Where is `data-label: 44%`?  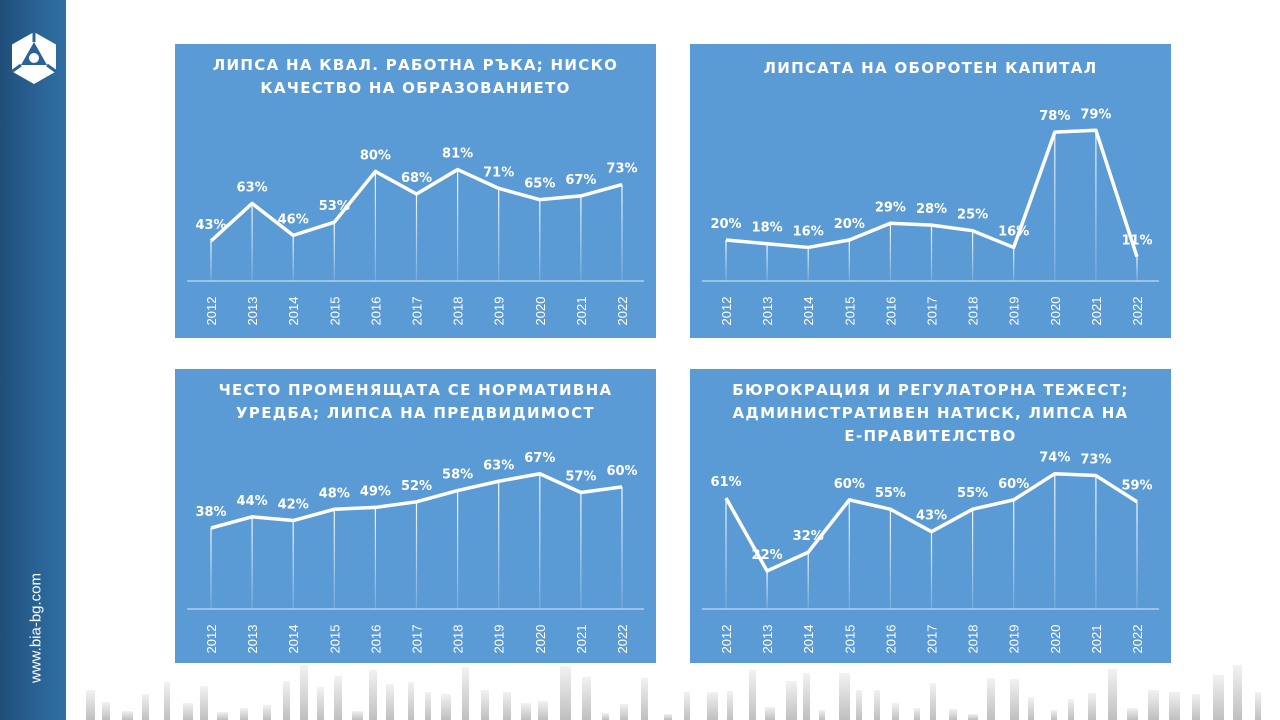 data-label: 44% is located at coordinates (252, 501).